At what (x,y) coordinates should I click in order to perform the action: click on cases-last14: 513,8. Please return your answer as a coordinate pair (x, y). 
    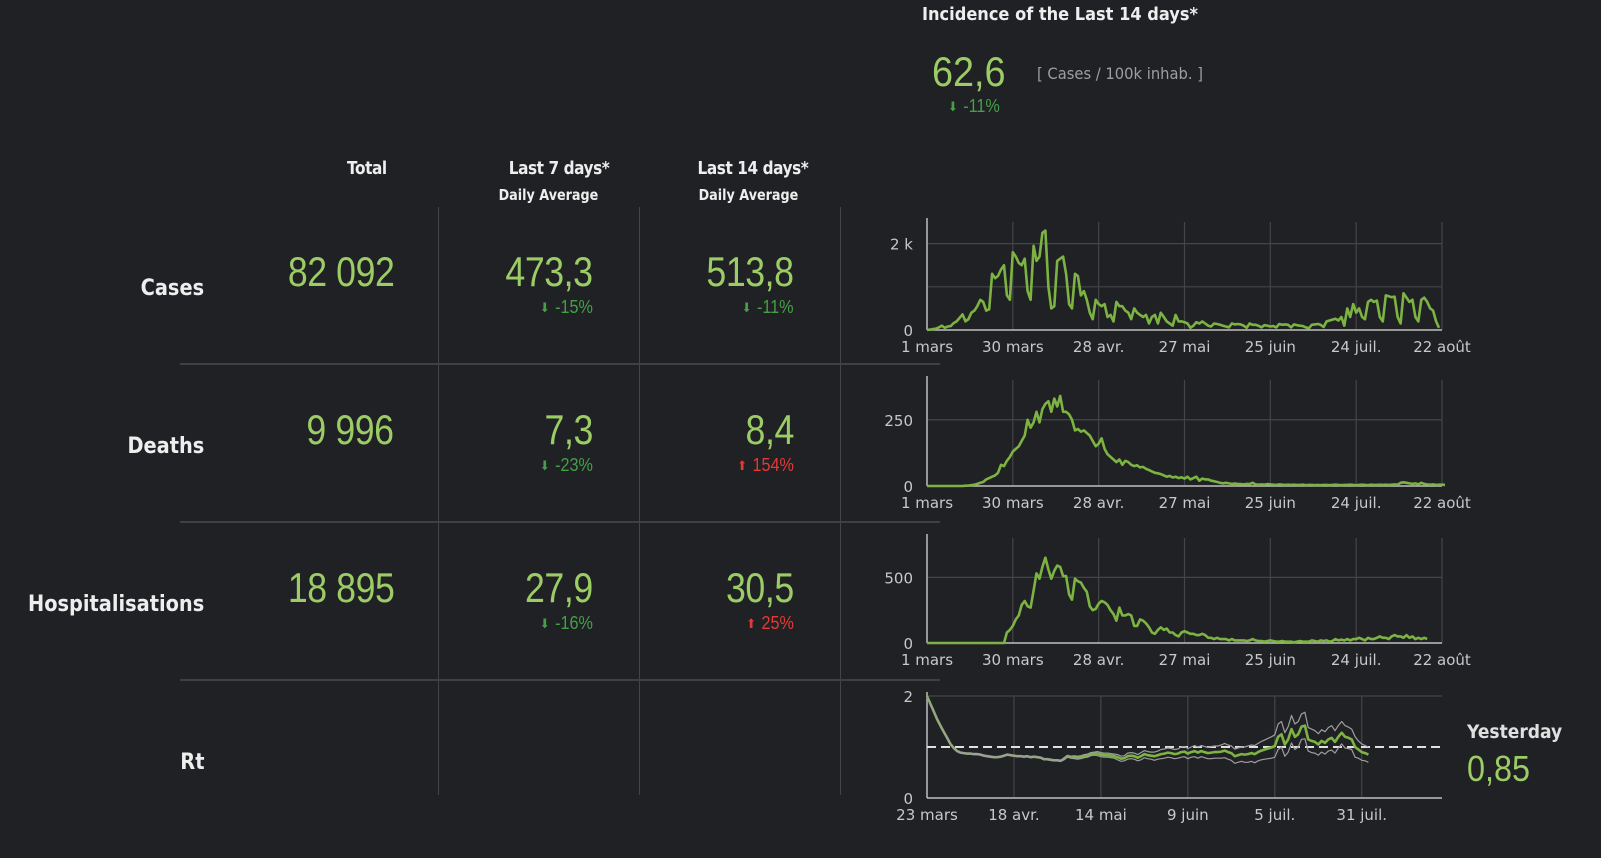
    Looking at the image, I should click on (750, 271).